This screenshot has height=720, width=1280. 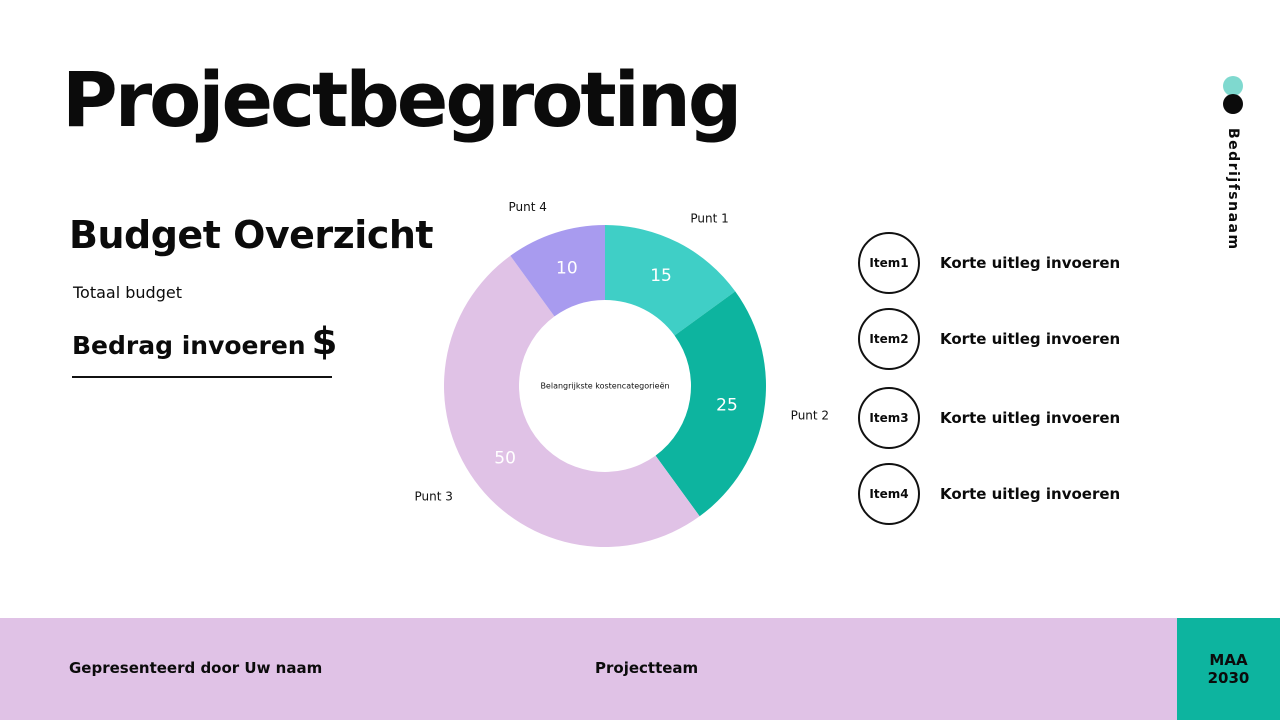 What do you see at coordinates (727, 405) in the screenshot?
I see `slice-value-label: 25` at bounding box center [727, 405].